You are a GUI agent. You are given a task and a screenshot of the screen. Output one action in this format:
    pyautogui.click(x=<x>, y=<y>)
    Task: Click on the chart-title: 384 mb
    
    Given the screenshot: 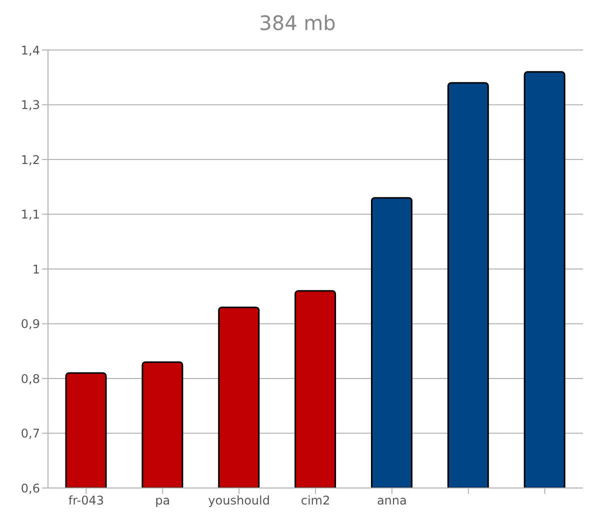 What is the action you would take?
    pyautogui.click(x=297, y=23)
    